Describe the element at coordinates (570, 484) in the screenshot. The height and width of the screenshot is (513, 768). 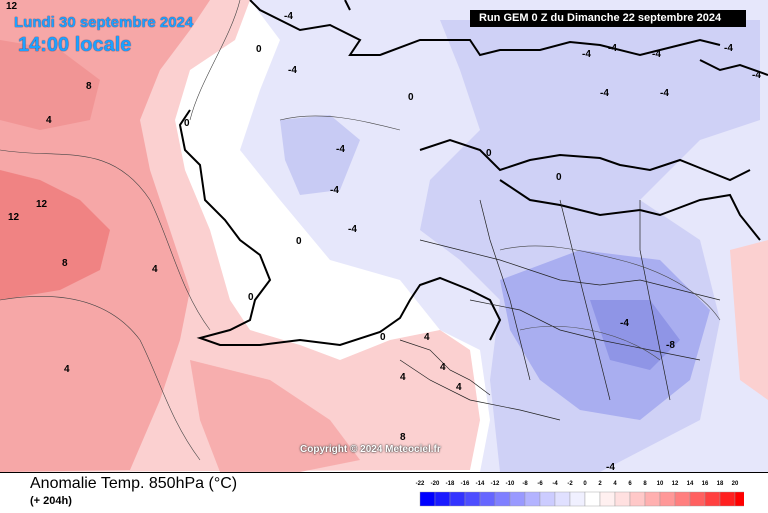
I see `scale-tick-label: -2` at that location.